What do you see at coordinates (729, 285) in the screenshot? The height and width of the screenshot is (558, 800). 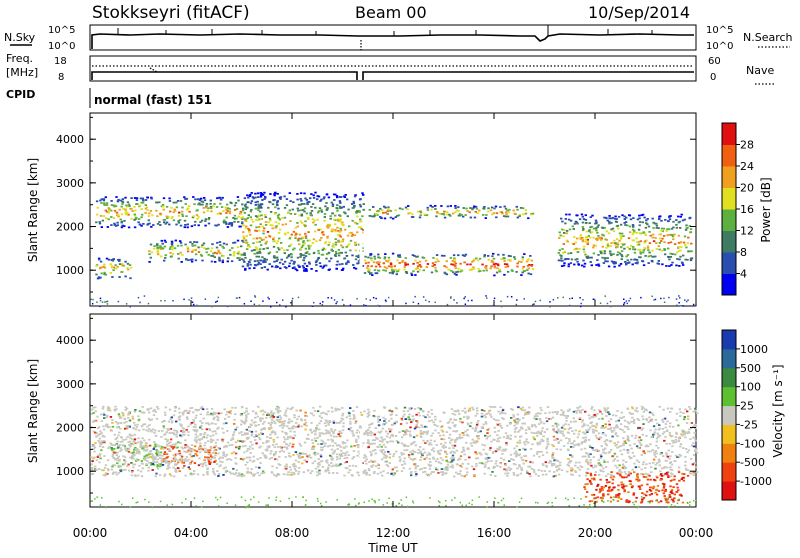 I see `colorbar-swatch` at bounding box center [729, 285].